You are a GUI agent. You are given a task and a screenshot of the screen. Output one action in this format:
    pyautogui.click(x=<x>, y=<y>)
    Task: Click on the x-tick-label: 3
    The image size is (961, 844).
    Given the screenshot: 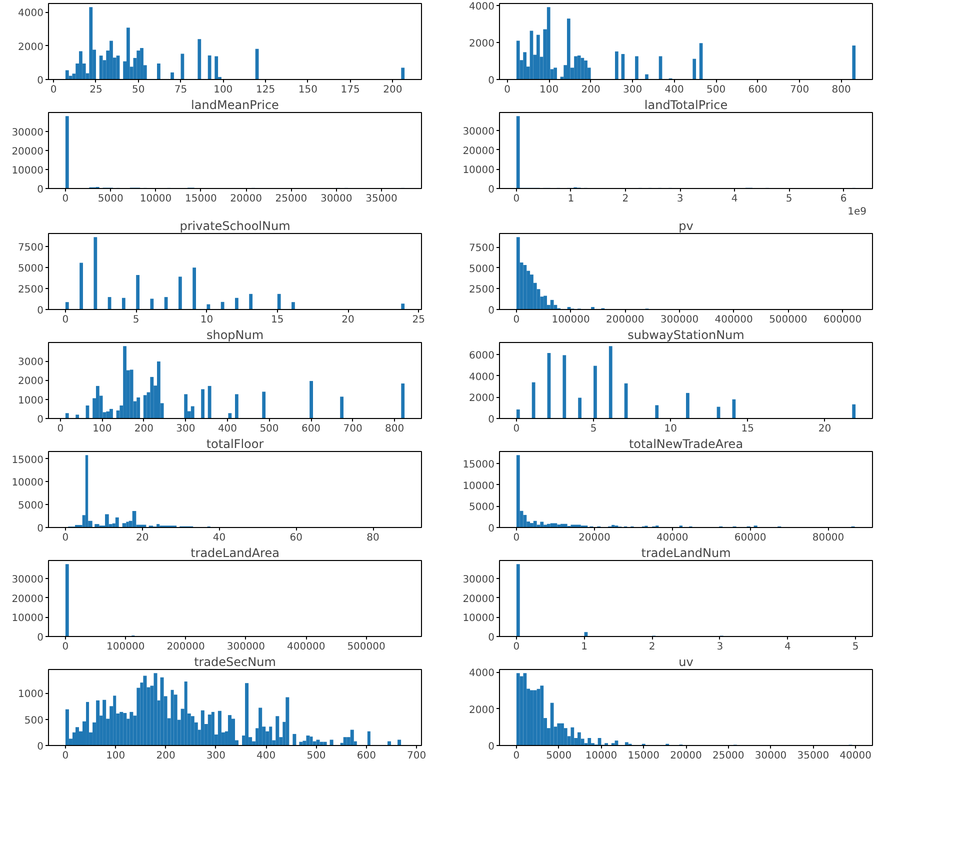 What is the action you would take?
    pyautogui.click(x=680, y=199)
    